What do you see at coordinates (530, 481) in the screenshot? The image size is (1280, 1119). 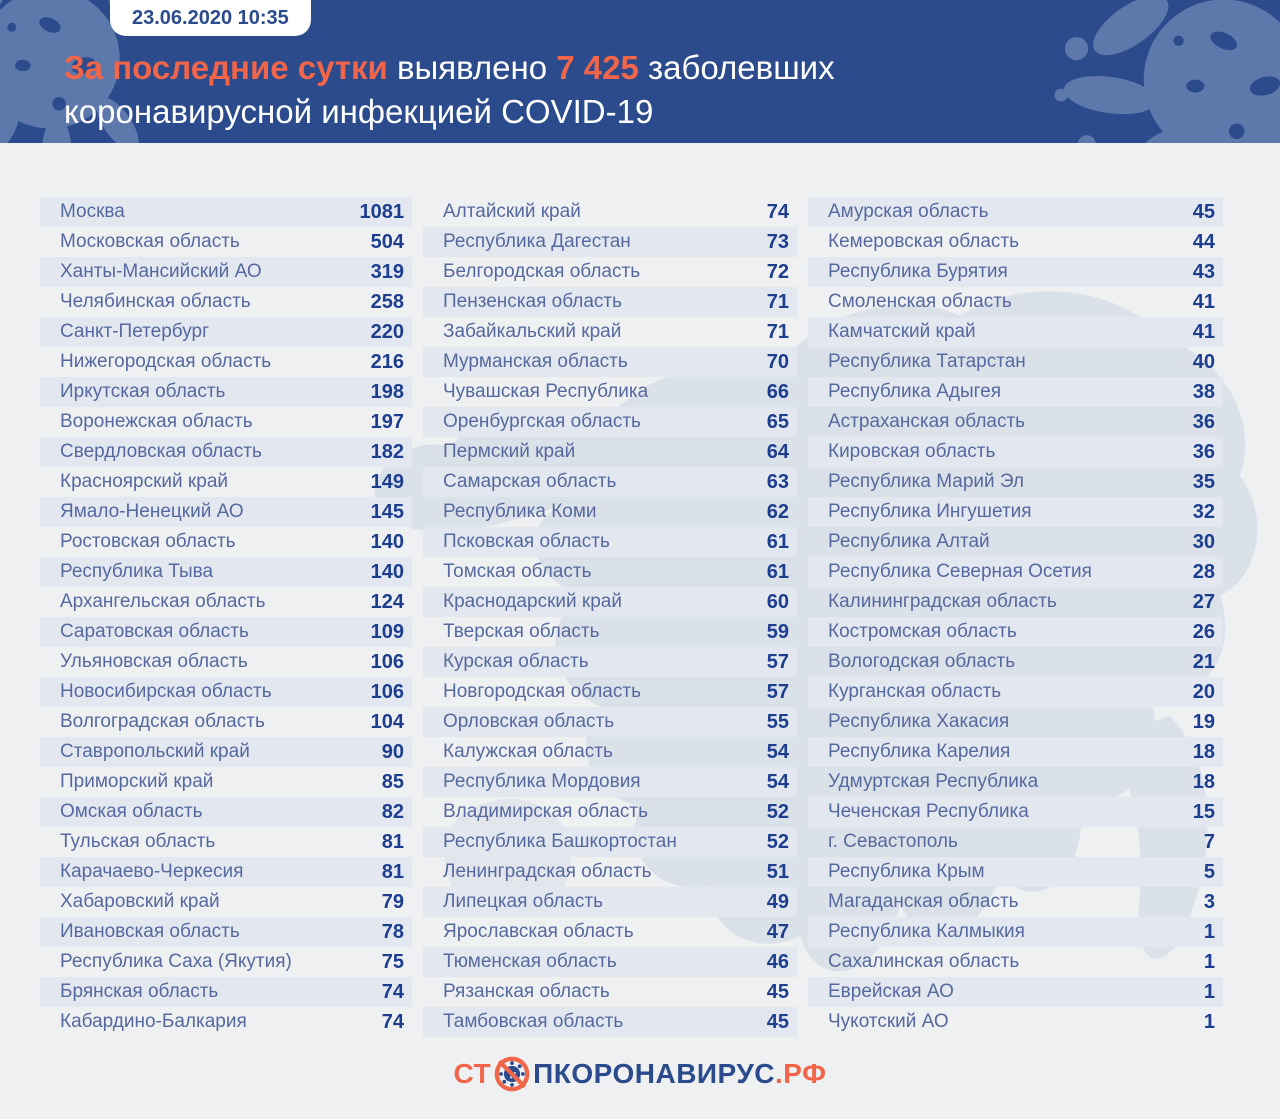 I see `region-name: Самарская область` at bounding box center [530, 481].